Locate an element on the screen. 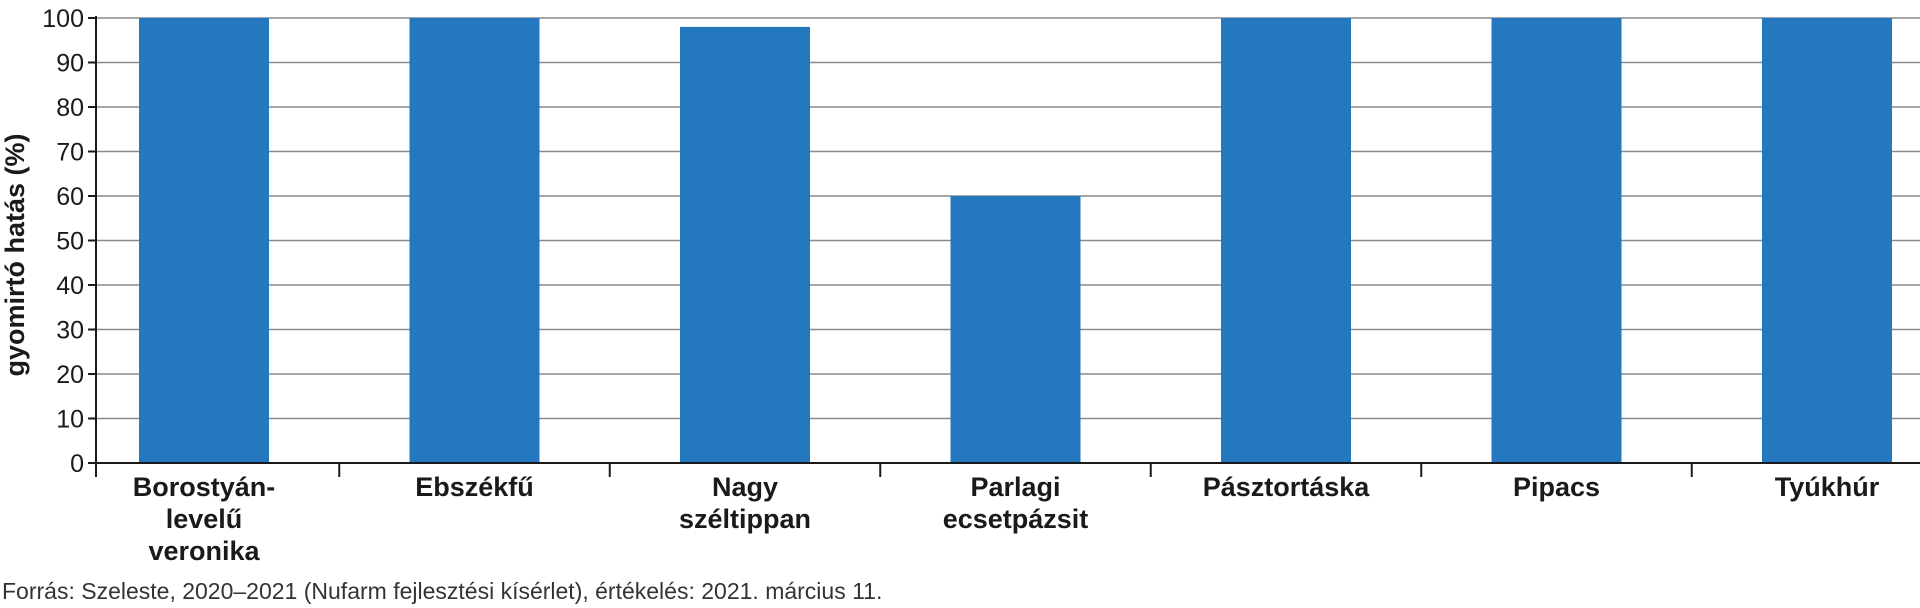  y-tick-label: 60 is located at coordinates (70, 197).